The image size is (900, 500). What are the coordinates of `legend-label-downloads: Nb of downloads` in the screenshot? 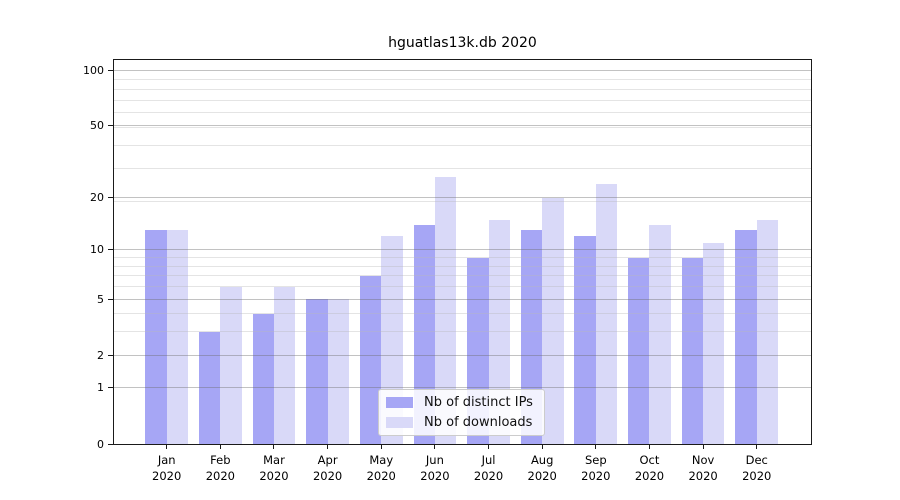 It's located at (478, 422).